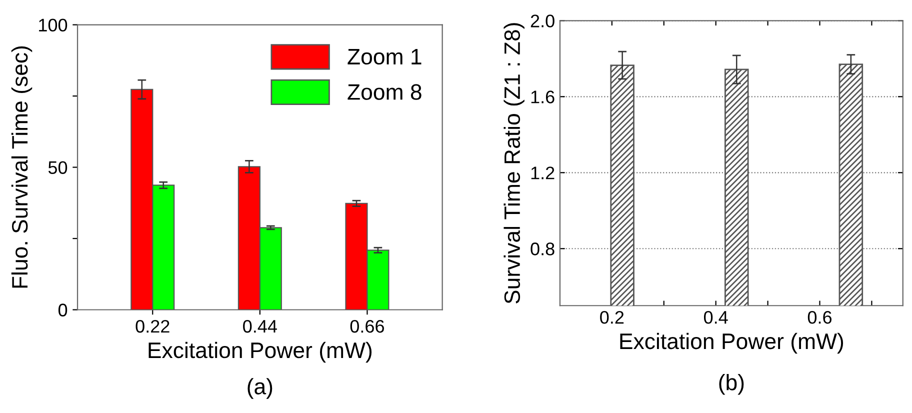 Image resolution: width=912 pixels, height=413 pixels. What do you see at coordinates (542, 173) in the screenshot?
I see `y-tick-label: 1.2` at bounding box center [542, 173].